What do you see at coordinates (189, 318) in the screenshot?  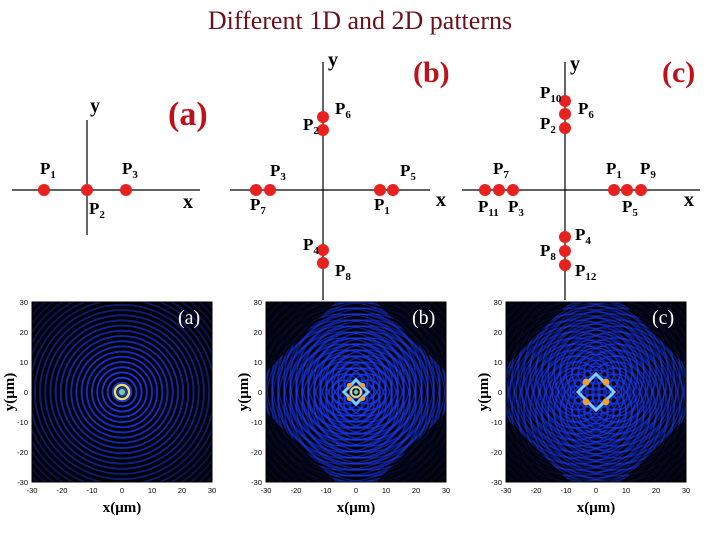 I see `plot-panel-label: (a)` at bounding box center [189, 318].